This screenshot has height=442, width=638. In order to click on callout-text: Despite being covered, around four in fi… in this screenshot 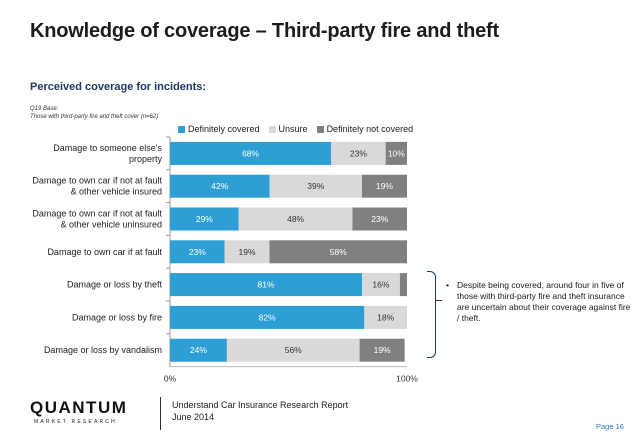, I will do `click(544, 301)`.